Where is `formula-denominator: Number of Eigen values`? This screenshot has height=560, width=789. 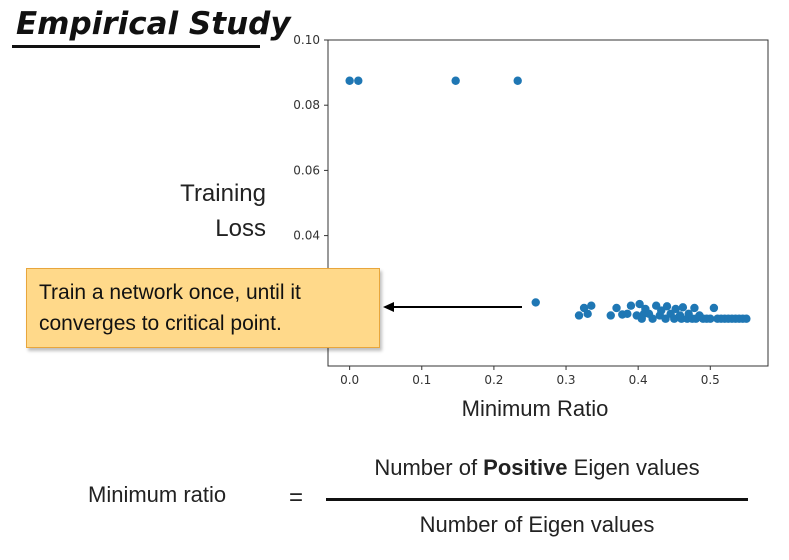
formula-denominator: Number of Eigen values is located at coordinates (537, 524).